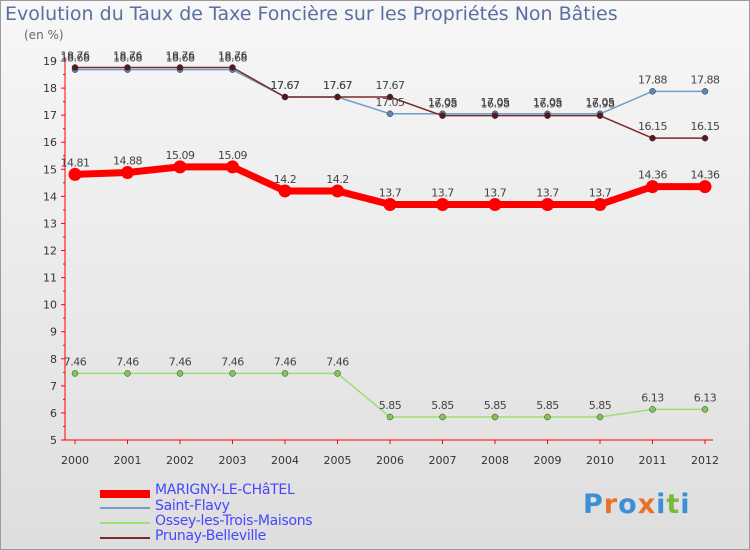 The image size is (750, 550). What do you see at coordinates (548, 460) in the screenshot?
I see `x-tick-label: 2009` at bounding box center [548, 460].